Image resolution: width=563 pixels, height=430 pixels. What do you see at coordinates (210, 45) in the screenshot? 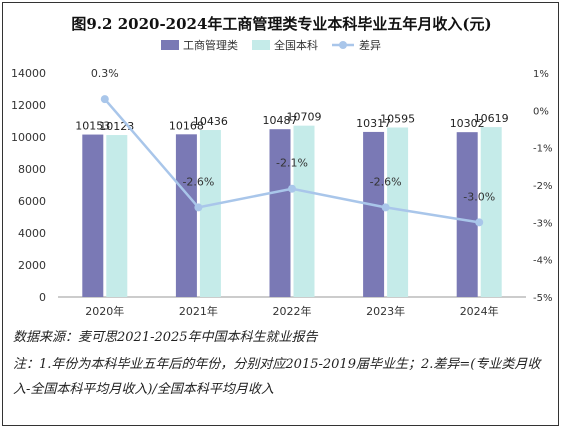
I see `legend-label: 工商管理类` at bounding box center [210, 45].